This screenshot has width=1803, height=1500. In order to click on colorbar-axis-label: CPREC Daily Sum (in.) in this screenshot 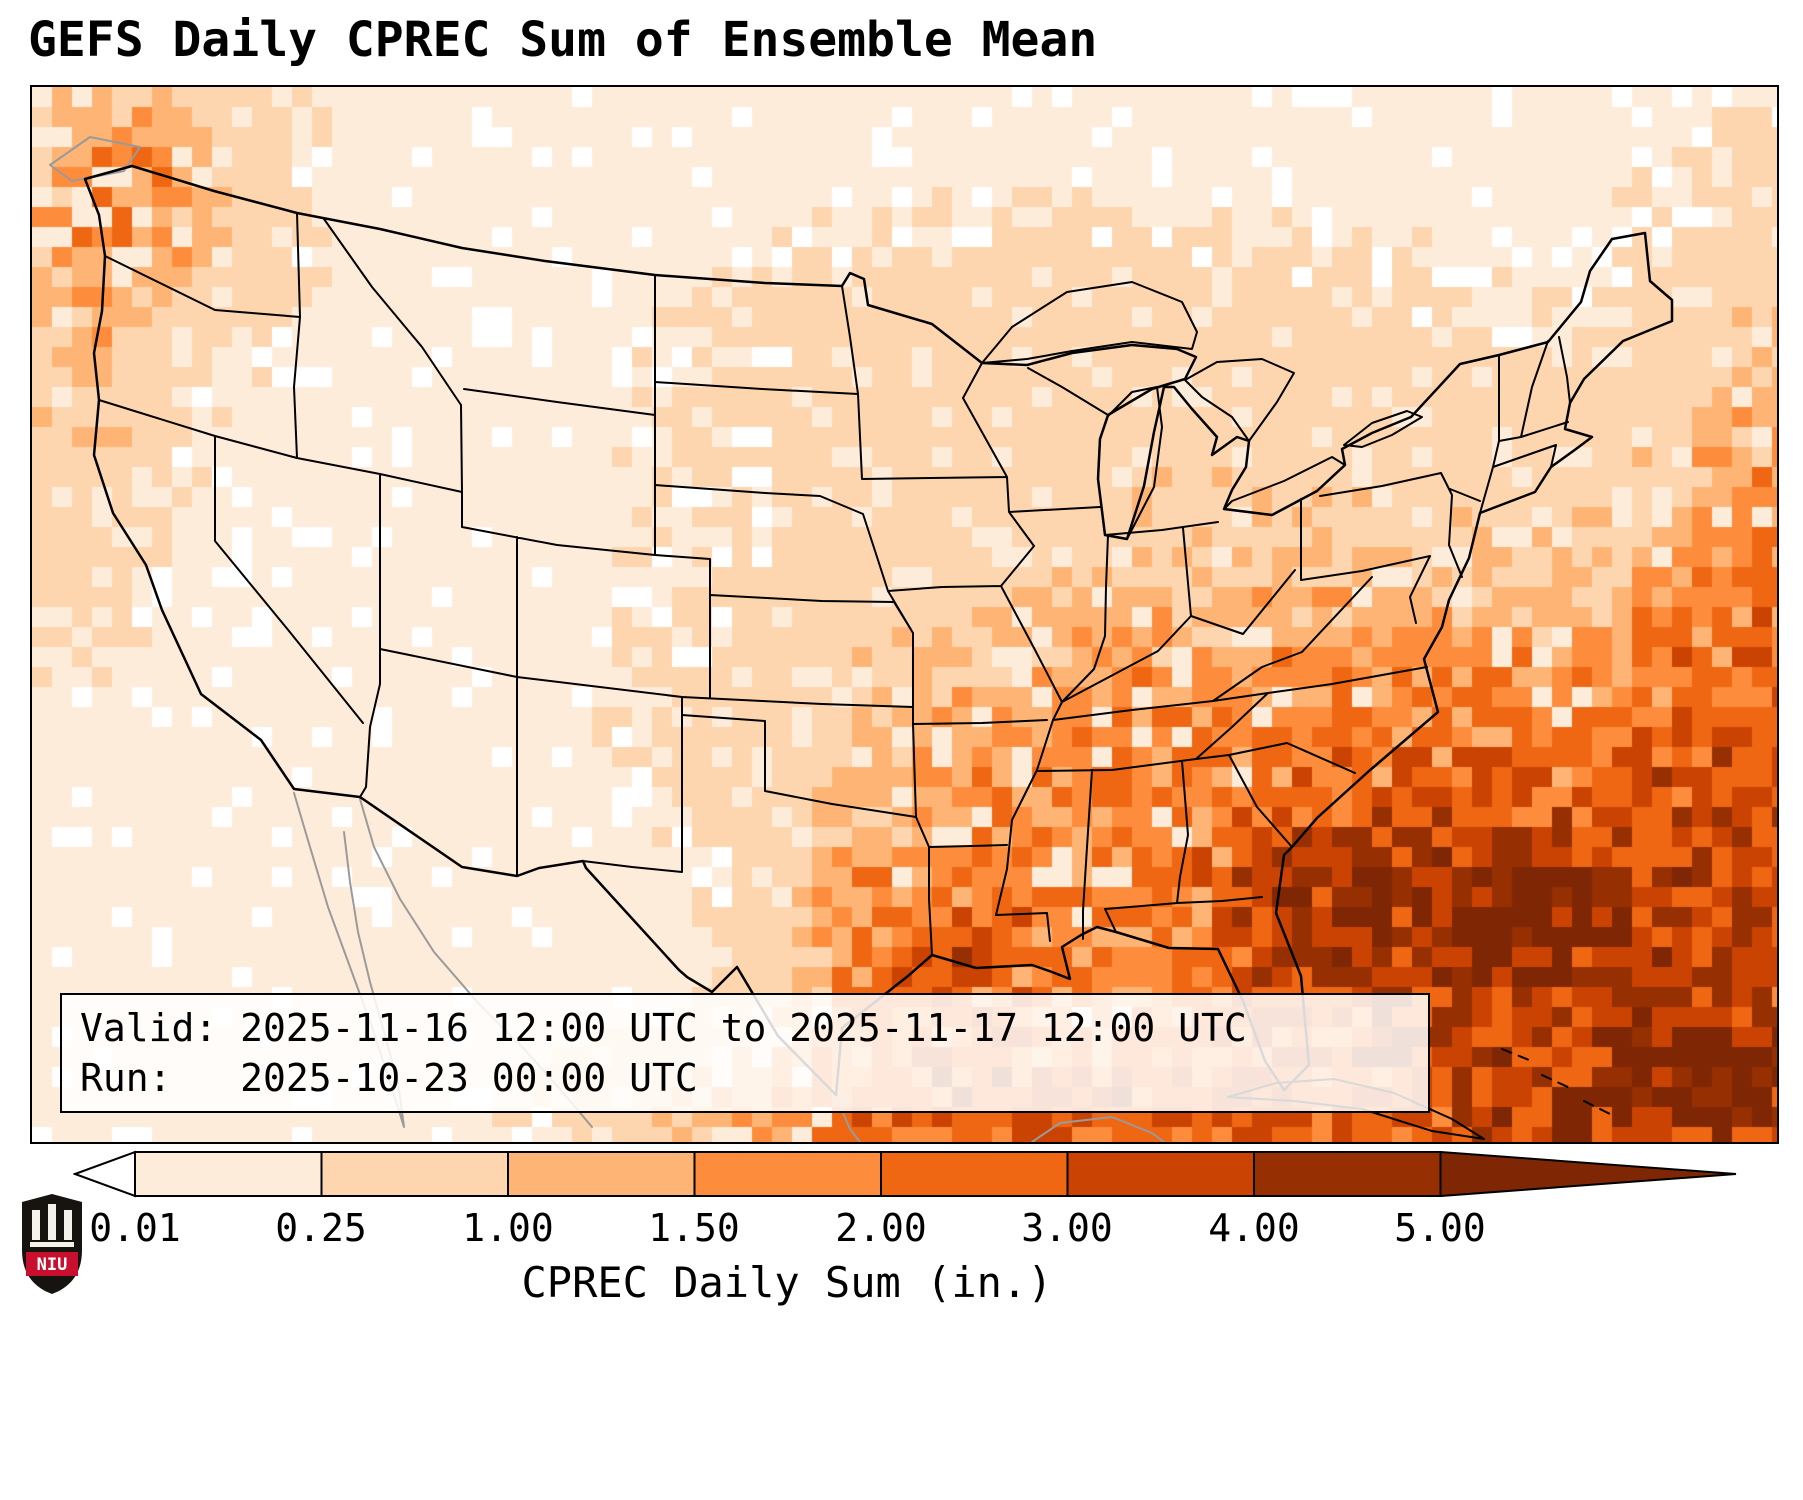, I will do `click(787, 1282)`.